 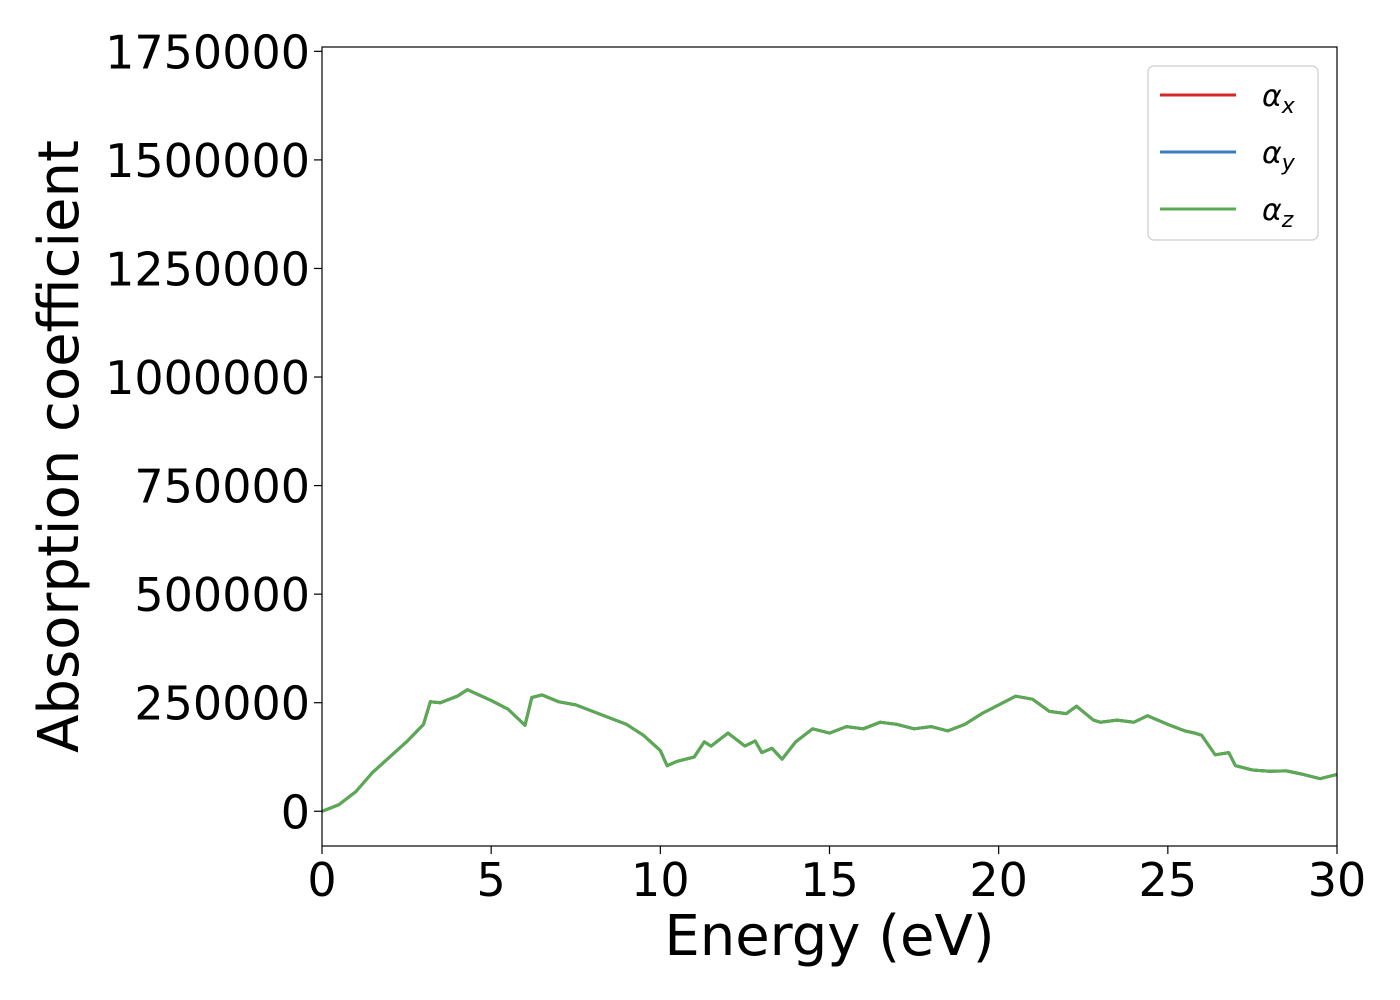 What do you see at coordinates (222, 595) in the screenshot?
I see `y-tick-label: 500000` at bounding box center [222, 595].